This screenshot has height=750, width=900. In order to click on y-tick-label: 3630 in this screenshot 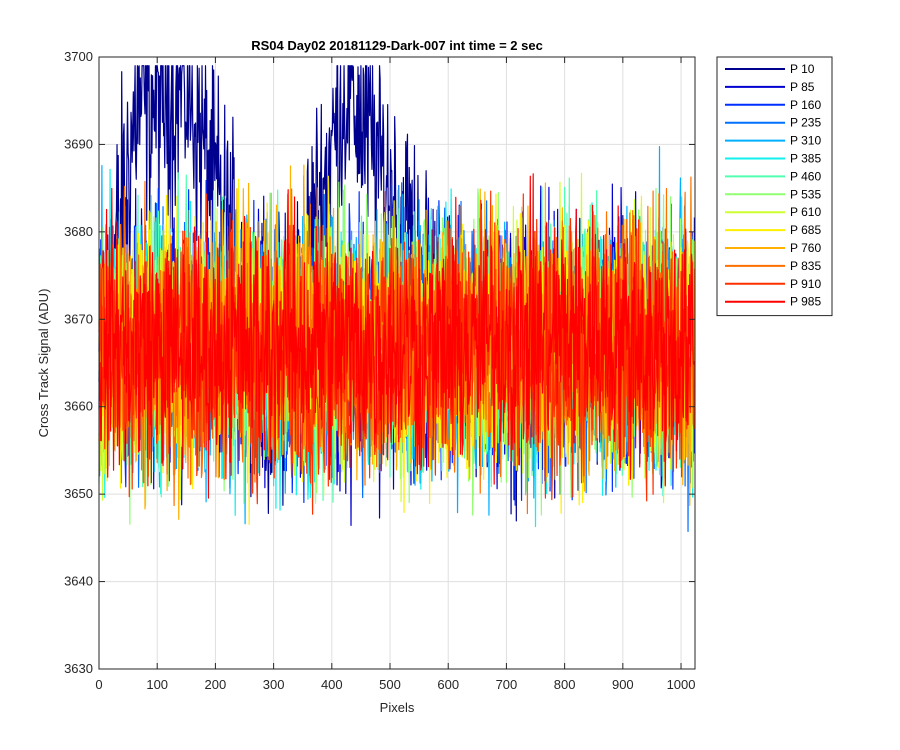, I will do `click(78, 668)`.